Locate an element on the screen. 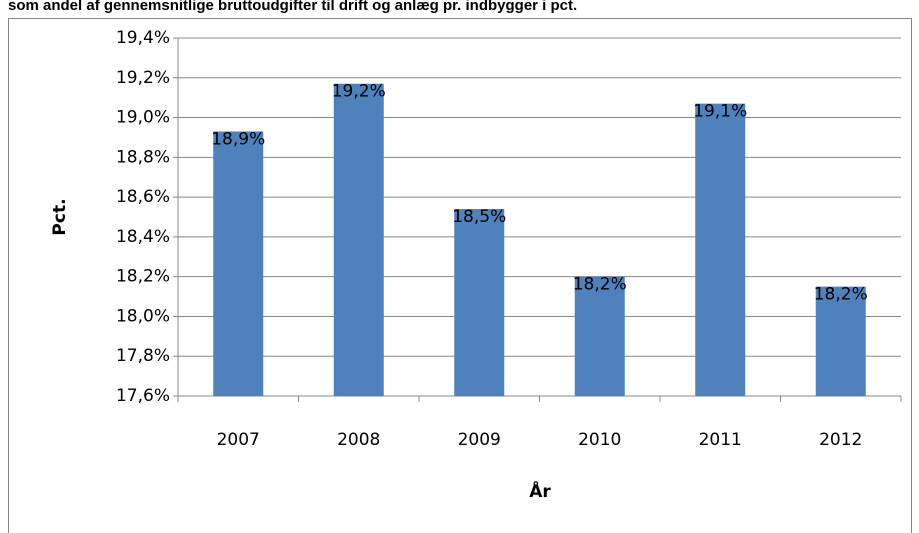 Image resolution: width=919 pixels, height=533 pixels. x-tick-label: 2008 is located at coordinates (358, 440).